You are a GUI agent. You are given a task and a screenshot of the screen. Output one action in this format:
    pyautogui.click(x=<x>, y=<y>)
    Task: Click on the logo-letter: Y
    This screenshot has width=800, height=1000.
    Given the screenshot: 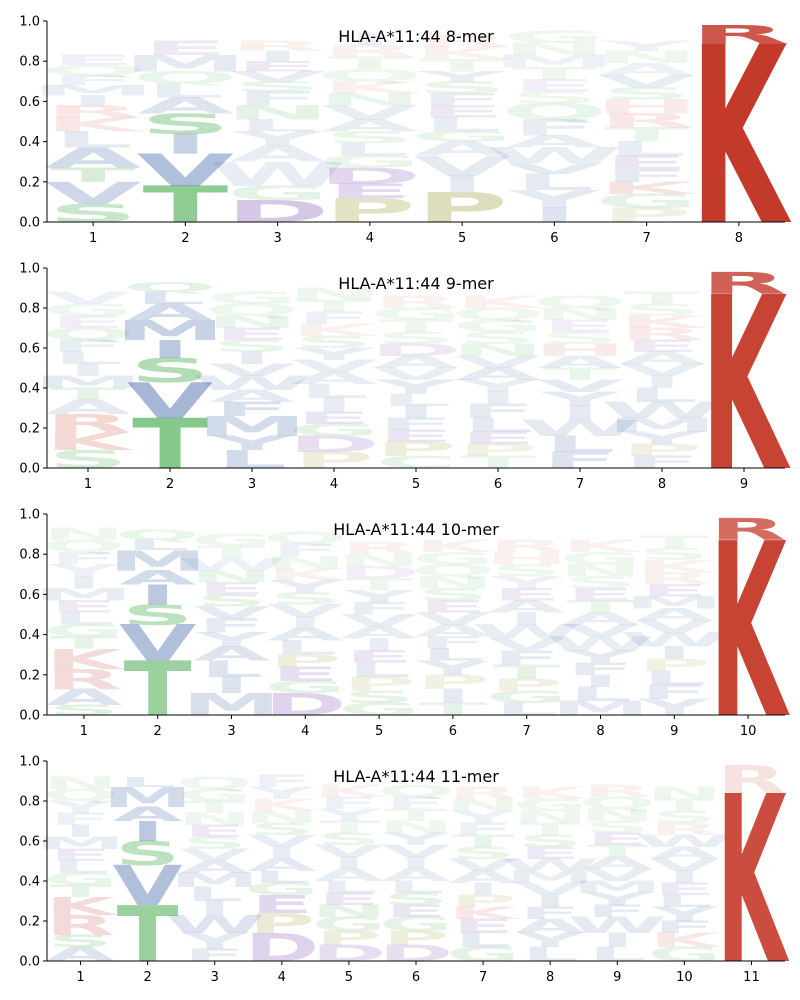 What is the action you would take?
    pyautogui.click(x=452, y=668)
    